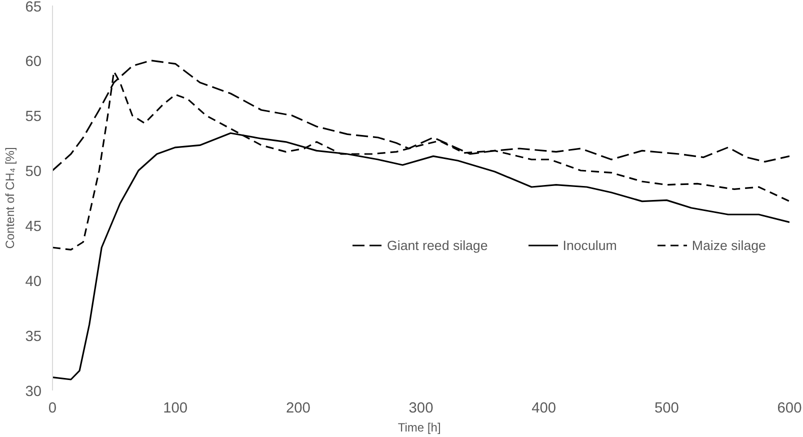 The image size is (803, 437). Describe the element at coordinates (33, 337) in the screenshot. I see `y-tick-label: 35` at that location.